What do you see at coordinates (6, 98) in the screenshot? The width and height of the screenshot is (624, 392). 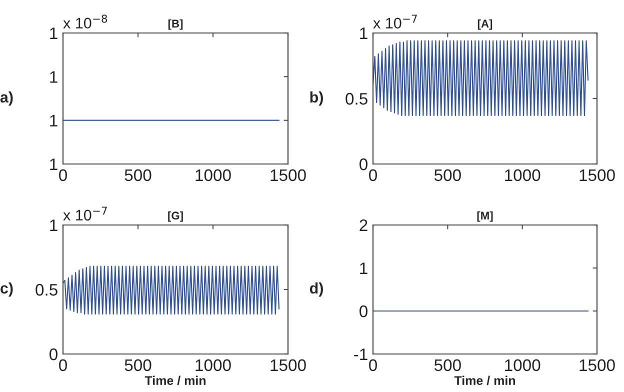 I see `text: a)` at bounding box center [6, 98].